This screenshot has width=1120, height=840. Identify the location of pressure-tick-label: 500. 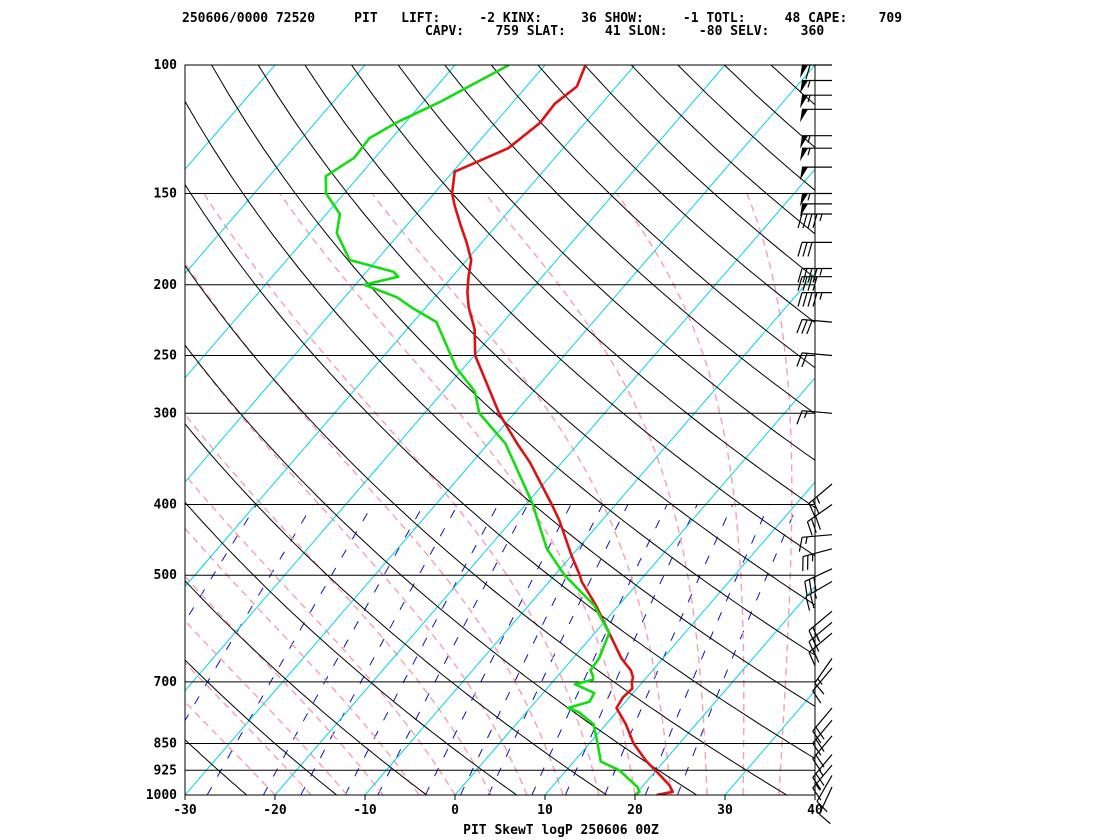
(166, 575).